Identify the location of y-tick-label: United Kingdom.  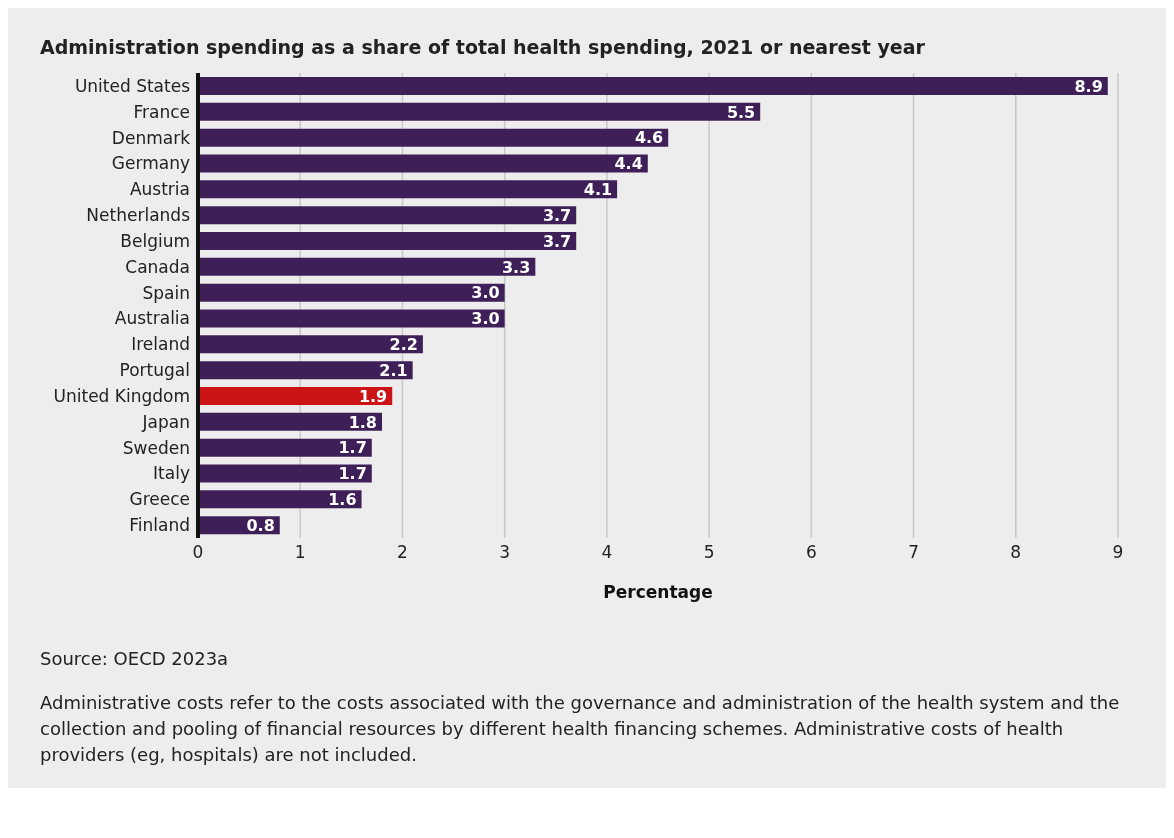
(121, 395).